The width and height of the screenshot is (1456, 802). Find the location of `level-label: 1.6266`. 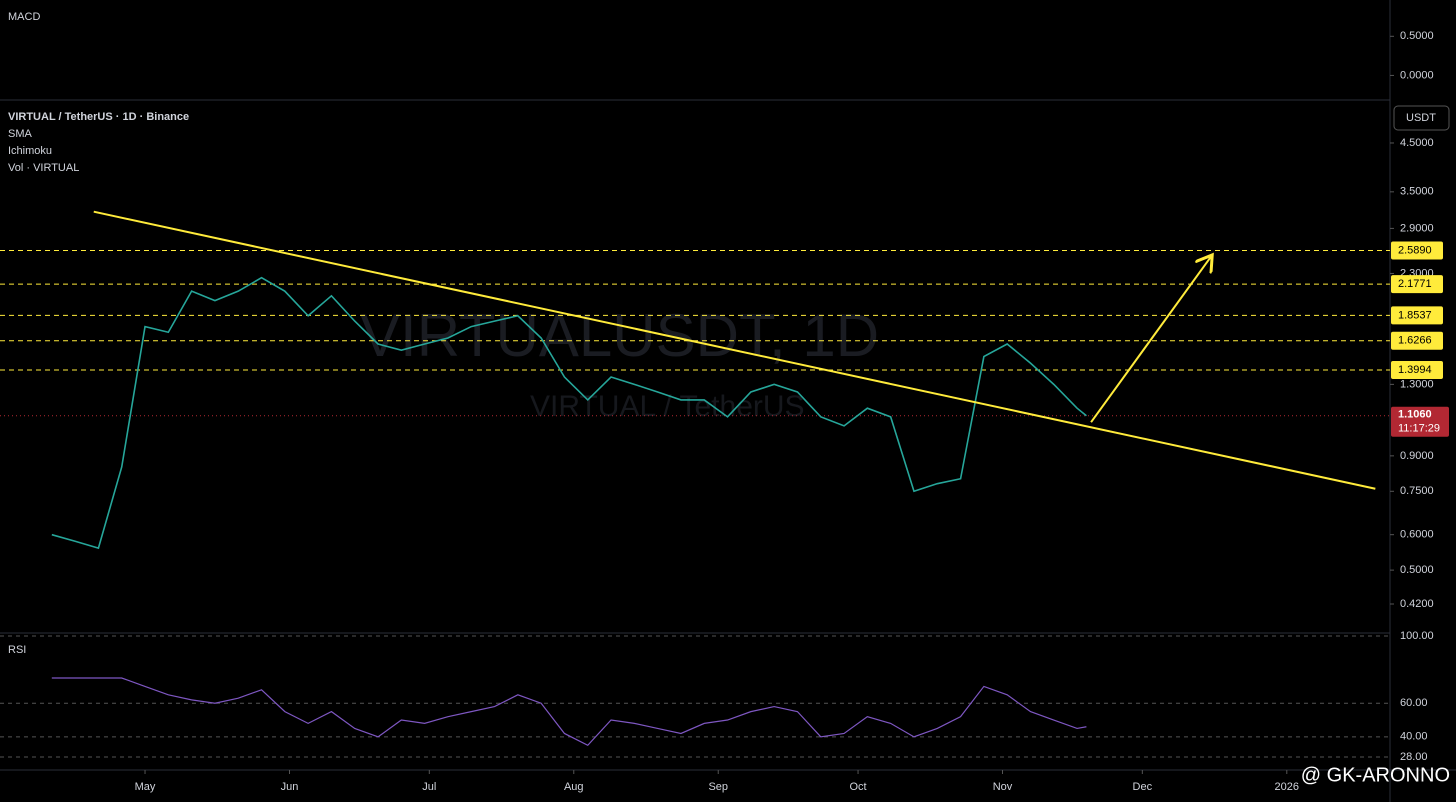

level-label: 1.6266 is located at coordinates (1415, 341).